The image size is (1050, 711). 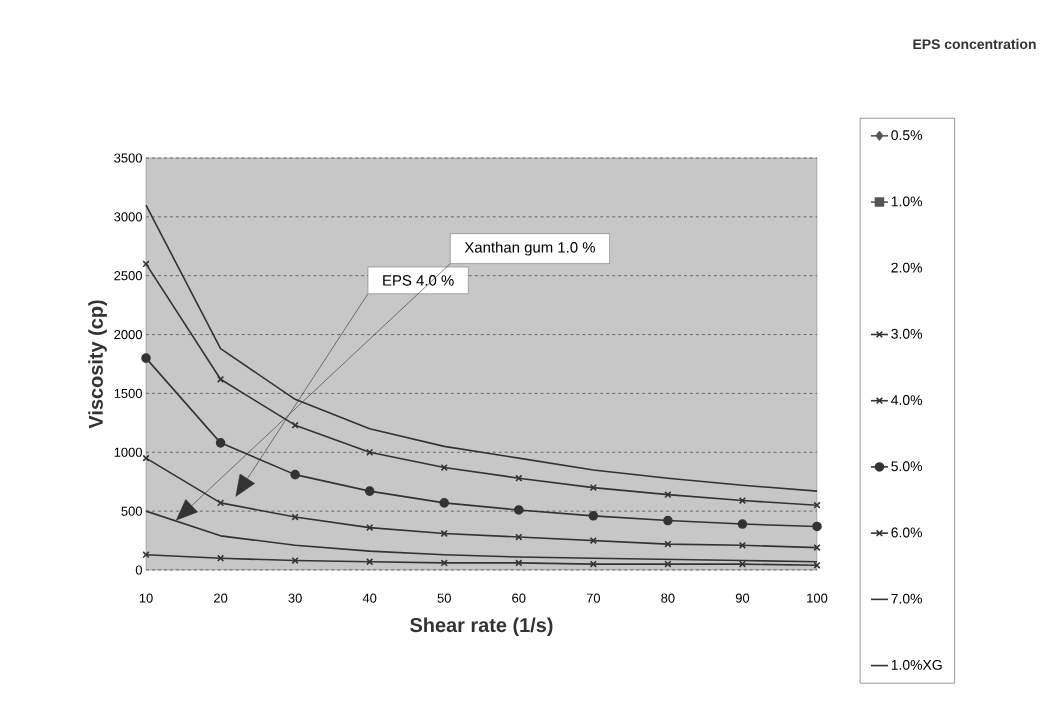 I want to click on annotation: EPS 4.0 %, so click(x=418, y=280).